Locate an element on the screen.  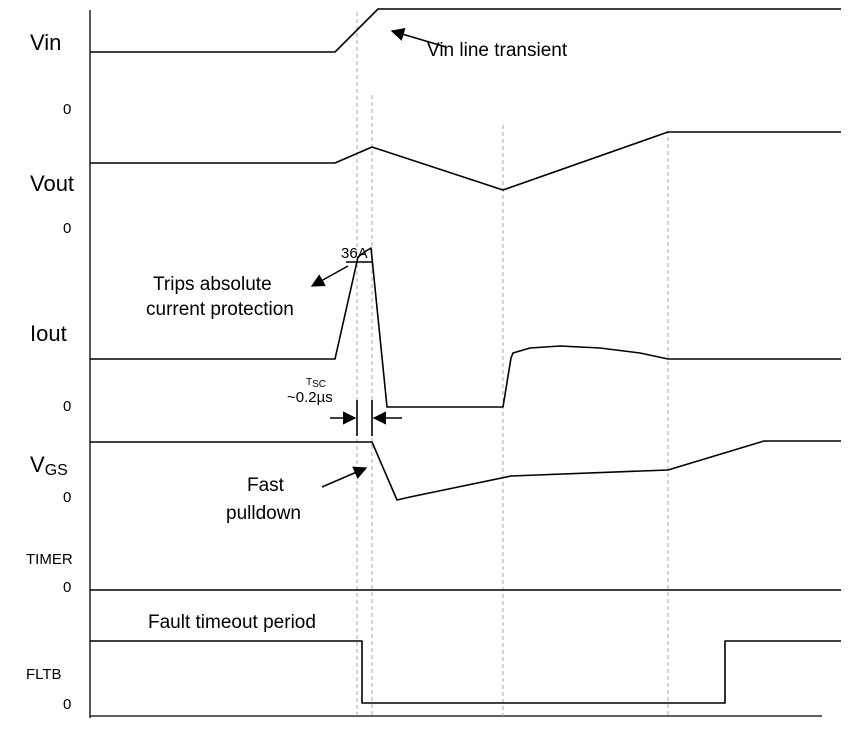
fltb-waveform is located at coordinates (465, 672).